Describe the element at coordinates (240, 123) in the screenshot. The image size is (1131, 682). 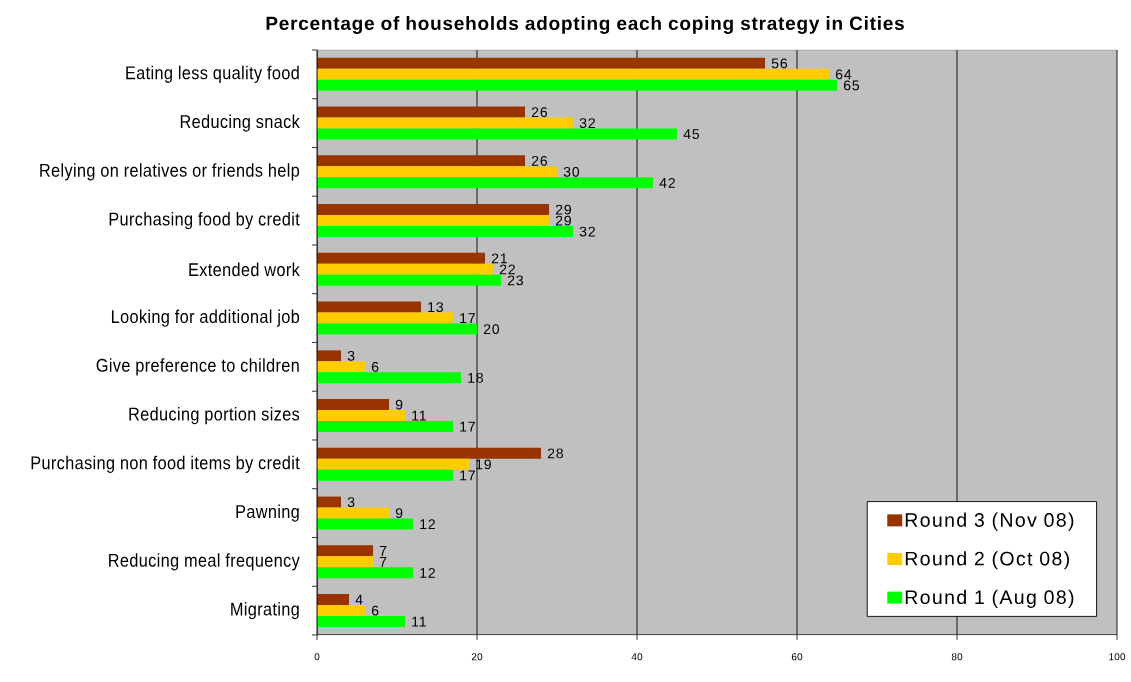
I see `y-tick-label: Reducing snack` at that location.